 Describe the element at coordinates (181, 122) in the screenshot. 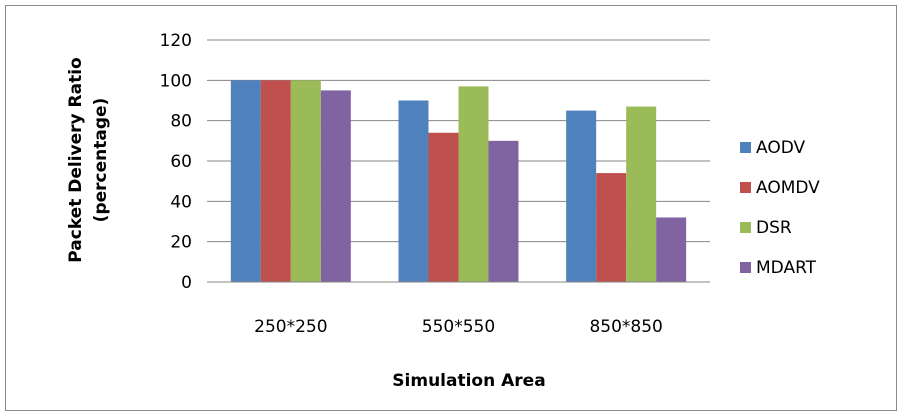

I see `y-tick-label: 80` at that location.